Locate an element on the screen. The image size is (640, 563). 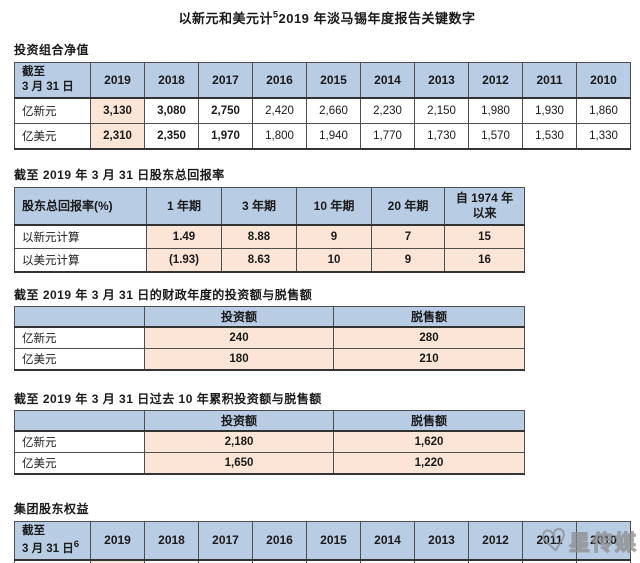
table-row: 亿新元 2,180 1,620 is located at coordinates (269, 441).